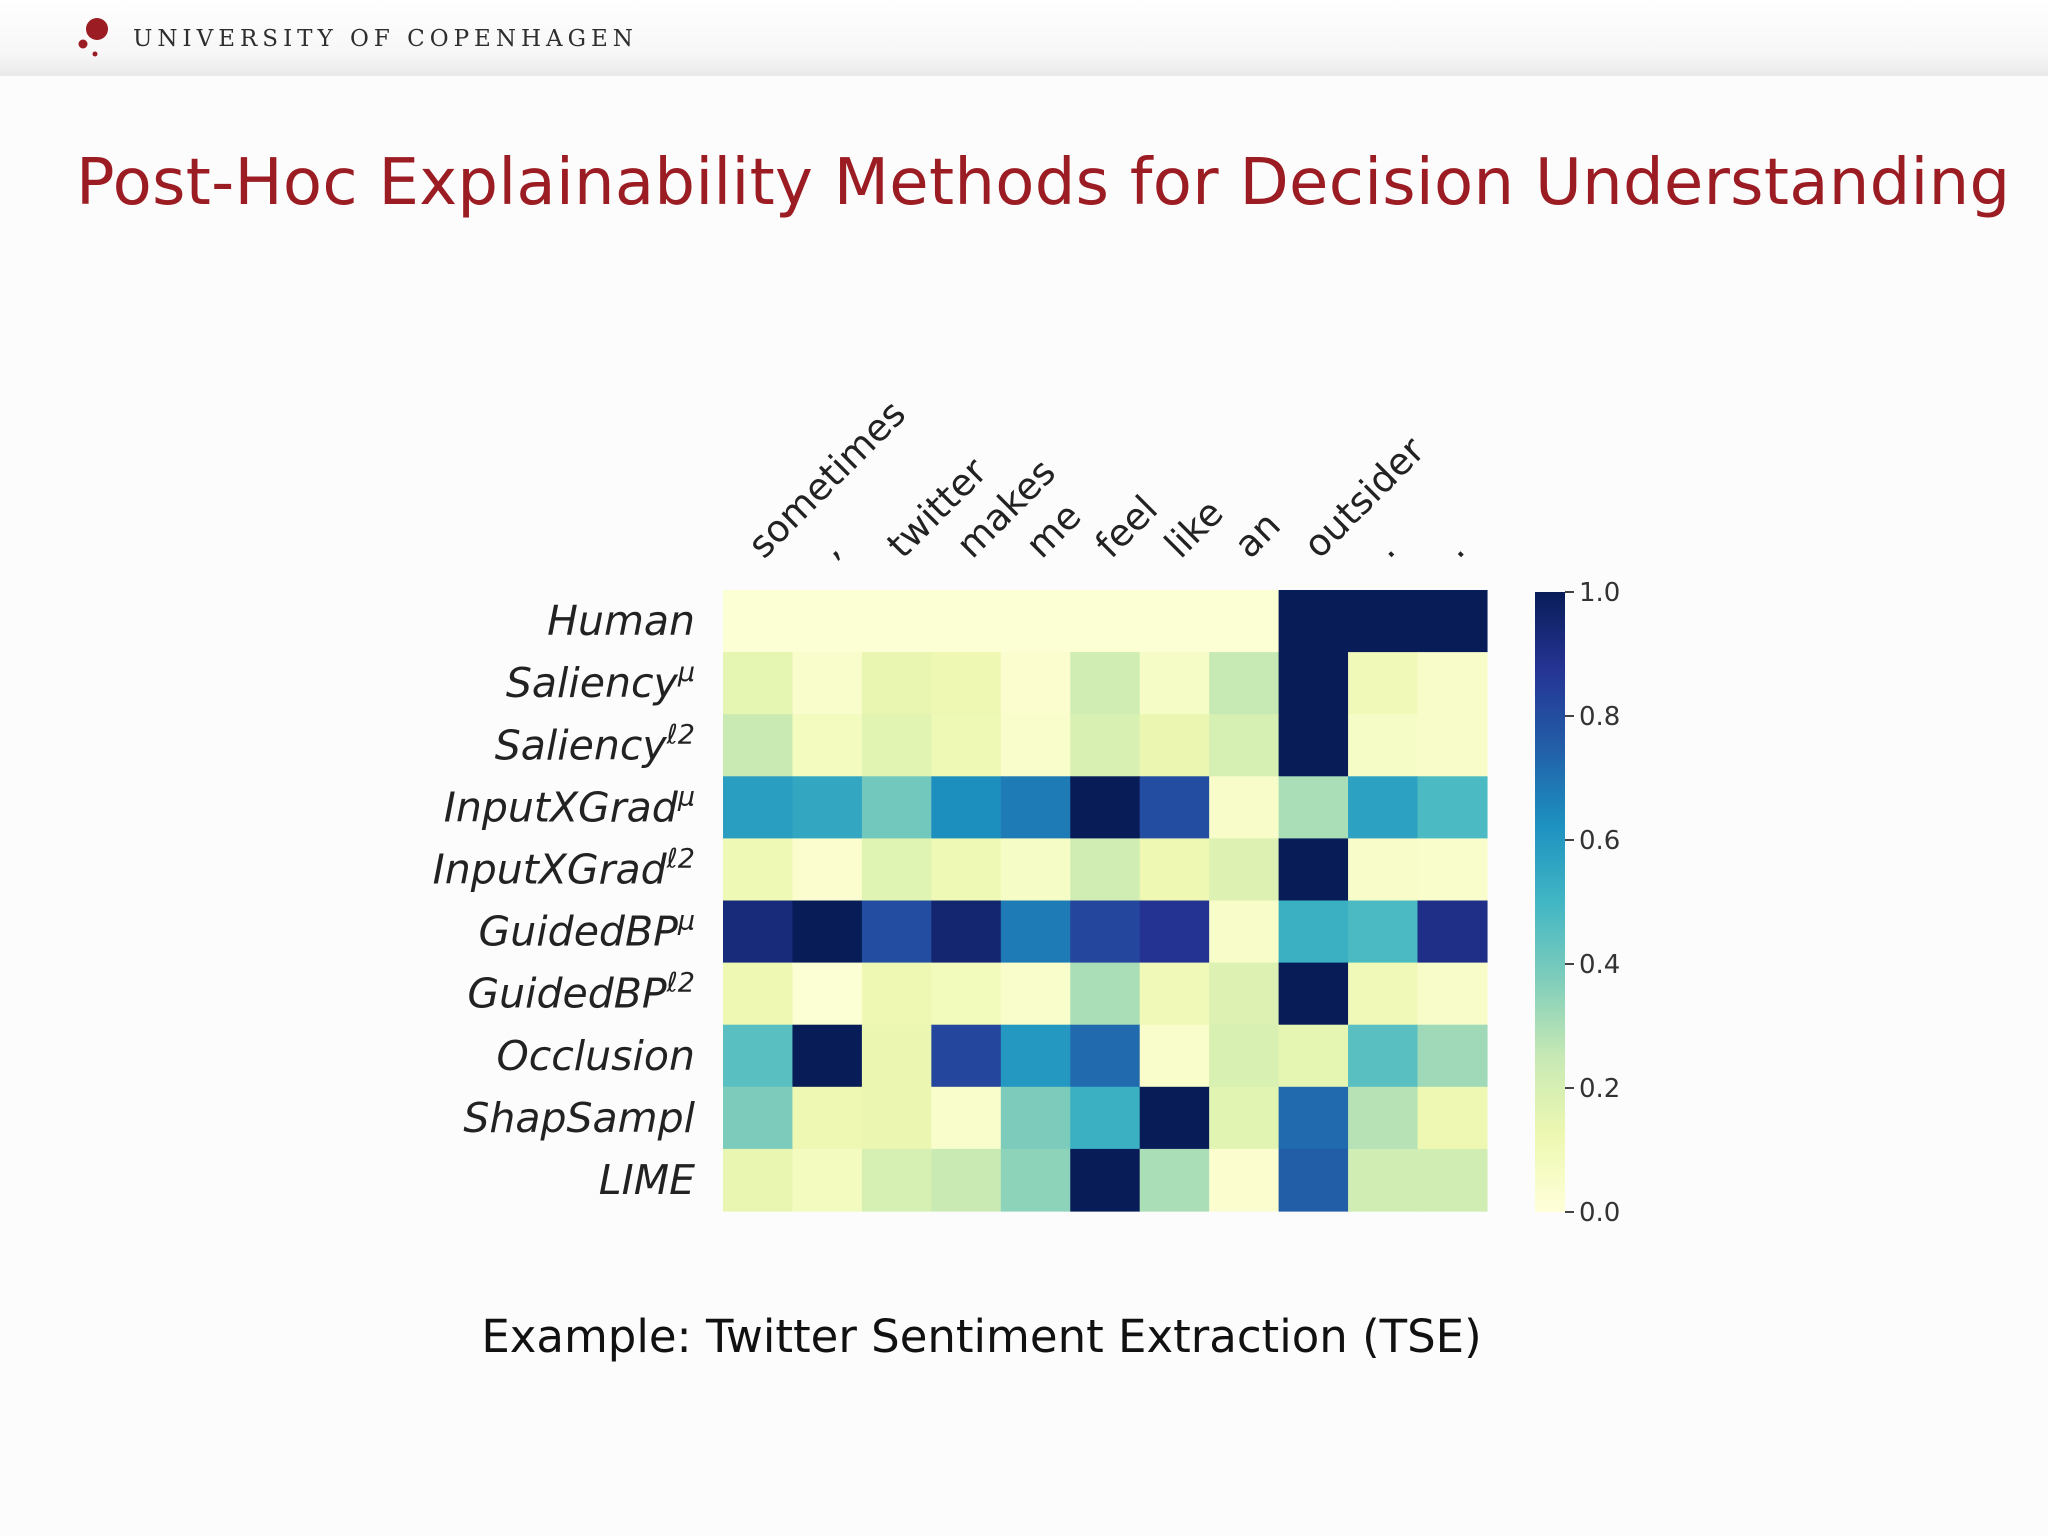 This screenshot has width=2048, height=1536. Describe the element at coordinates (1599, 841) in the screenshot. I see `colorbar-tick-label: 0.6` at that location.